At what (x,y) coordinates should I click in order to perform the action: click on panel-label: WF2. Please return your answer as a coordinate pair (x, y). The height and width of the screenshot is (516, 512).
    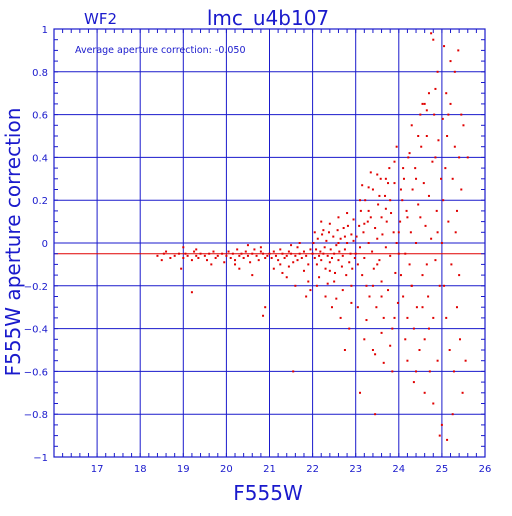
    Looking at the image, I should click on (100, 19).